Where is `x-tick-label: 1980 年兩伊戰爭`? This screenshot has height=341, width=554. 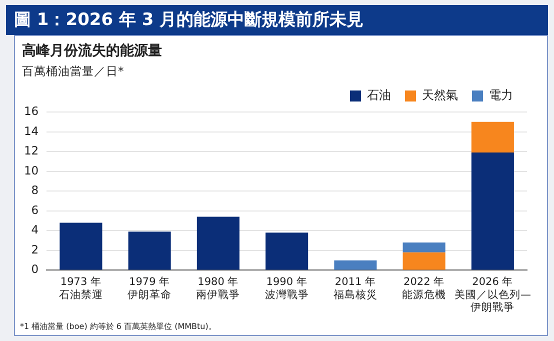 x-tick-label: 1980 年兩伊戰爭 is located at coordinates (218, 288).